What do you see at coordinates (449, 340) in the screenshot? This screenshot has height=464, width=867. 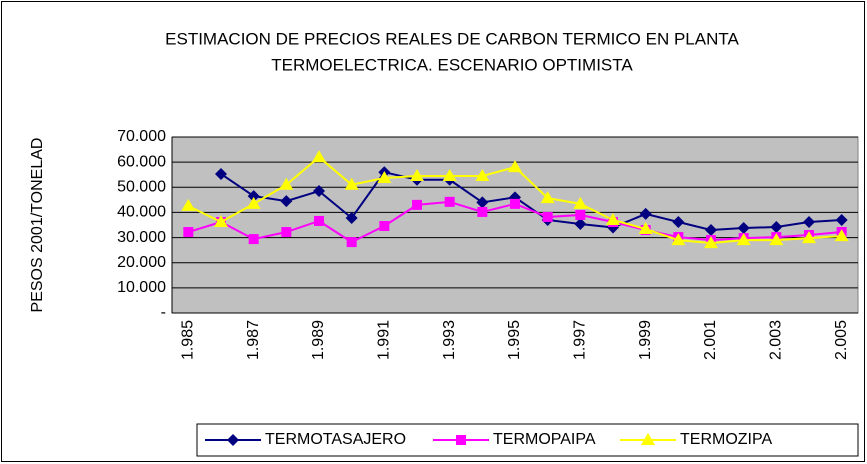 I see `x-tick-label: 1.993` at bounding box center [449, 340].